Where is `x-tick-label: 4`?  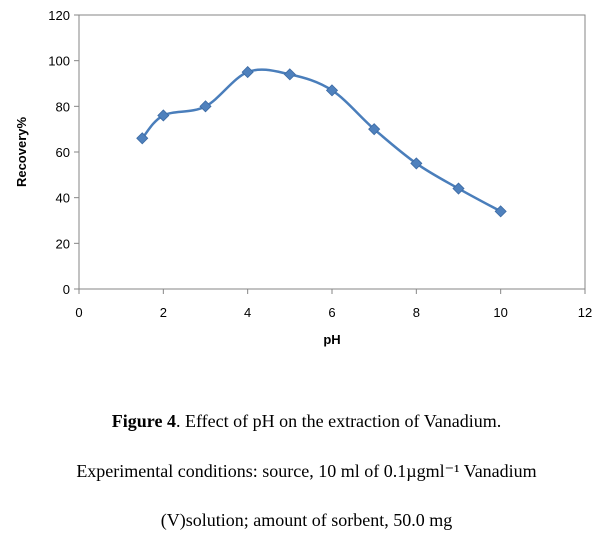
x-tick-label: 4 is located at coordinates (247, 312).